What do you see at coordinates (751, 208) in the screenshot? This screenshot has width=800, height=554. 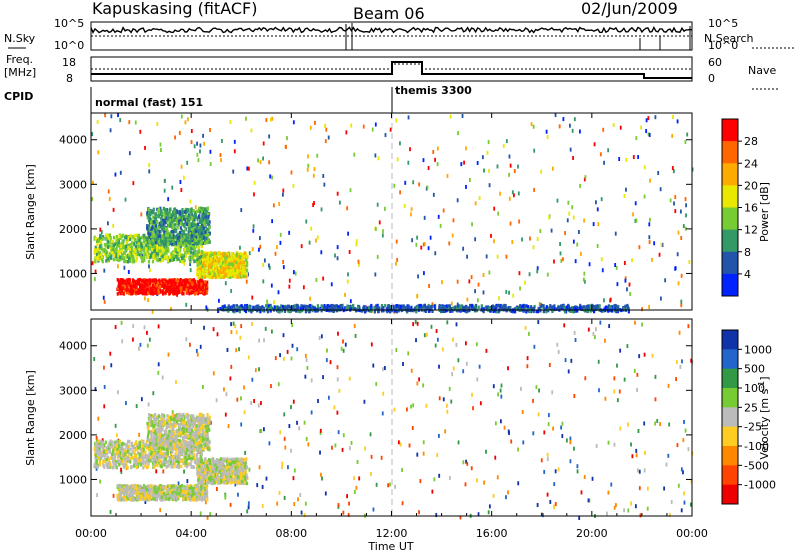 I see `colorbar-tick-label: 16` at bounding box center [751, 208].